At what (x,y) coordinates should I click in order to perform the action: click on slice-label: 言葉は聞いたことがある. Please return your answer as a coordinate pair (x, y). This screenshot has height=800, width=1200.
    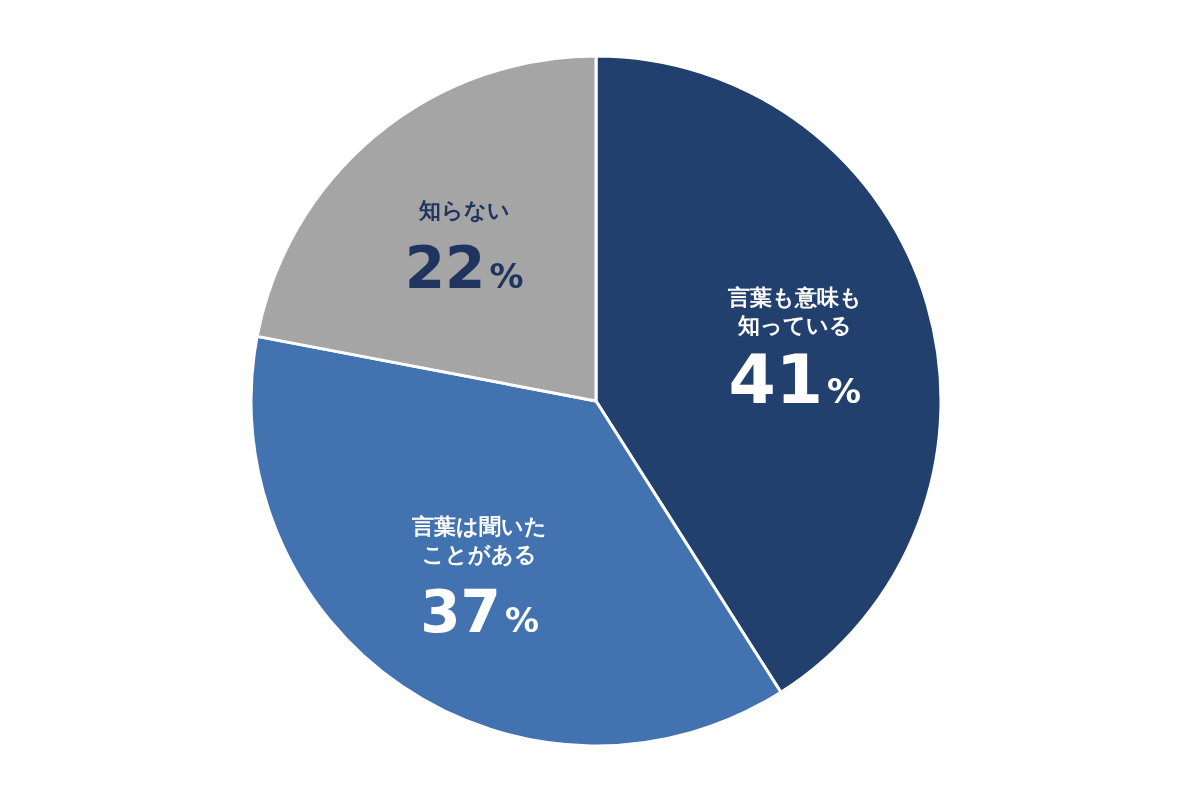
    Looking at the image, I should click on (479, 541).